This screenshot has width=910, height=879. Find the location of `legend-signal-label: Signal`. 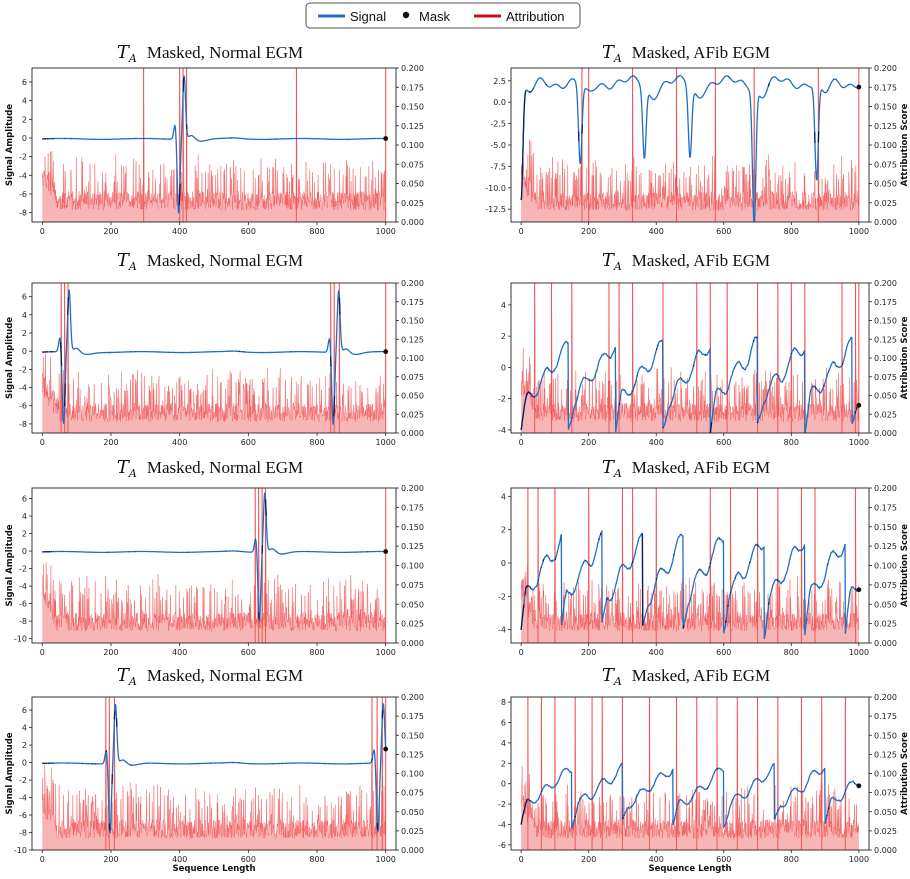

legend-signal-label: Signal is located at coordinates (368, 16).